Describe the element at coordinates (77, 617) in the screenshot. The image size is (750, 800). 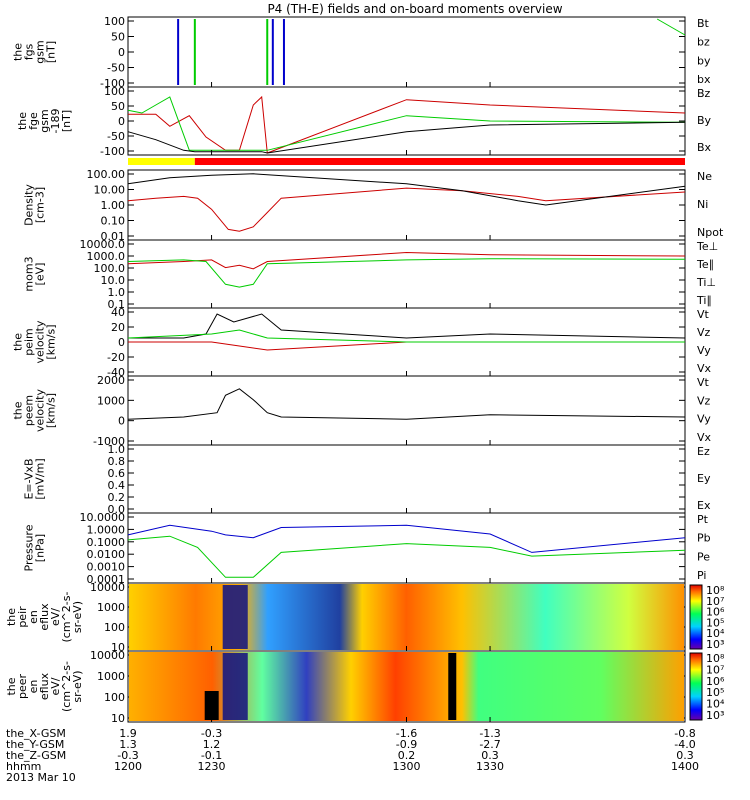
I see `y-axis-label-8-6: sr-eV)` at that location.